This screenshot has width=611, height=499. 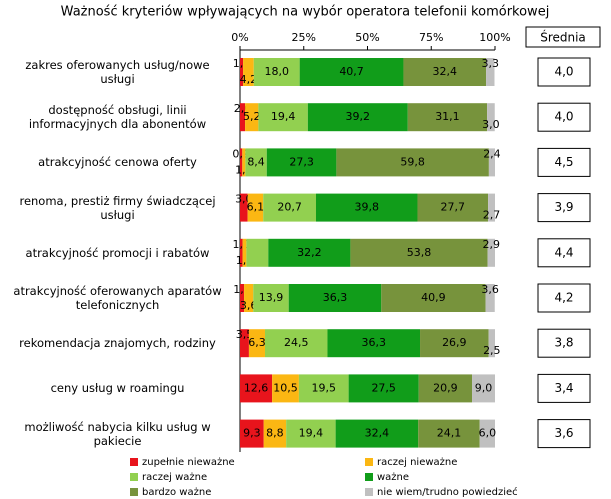 What do you see at coordinates (117, 72) in the screenshot?
I see `category-label: zakres oferowanych usług/nowe usługi` at bounding box center [117, 72].